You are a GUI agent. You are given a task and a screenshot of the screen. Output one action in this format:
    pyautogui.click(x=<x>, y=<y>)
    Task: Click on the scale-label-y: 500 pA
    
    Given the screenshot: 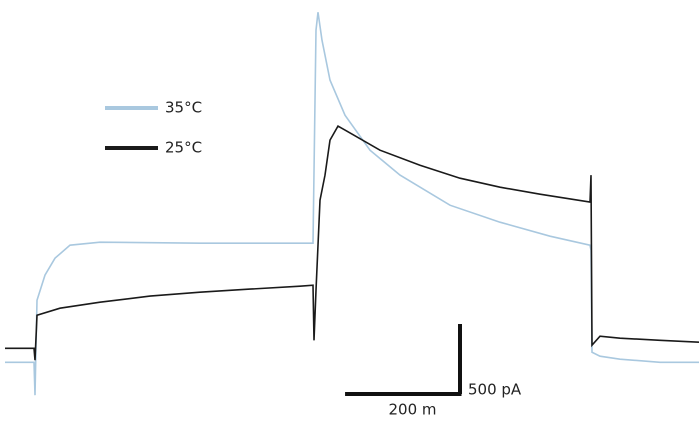 What is the action you would take?
    pyautogui.click(x=495, y=390)
    